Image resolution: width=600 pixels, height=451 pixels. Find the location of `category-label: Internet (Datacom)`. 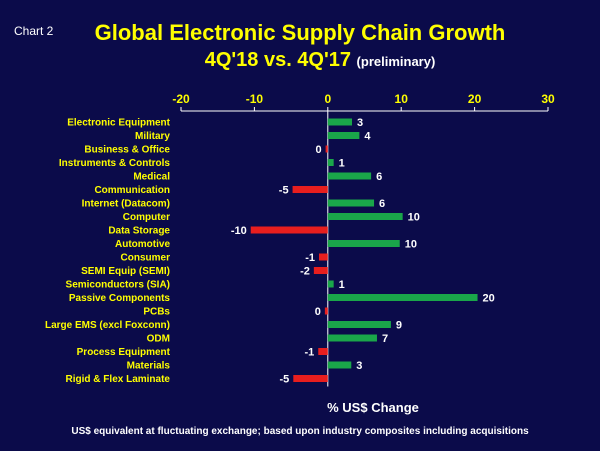

category-label: Internet (Datacom) is located at coordinates (126, 204).